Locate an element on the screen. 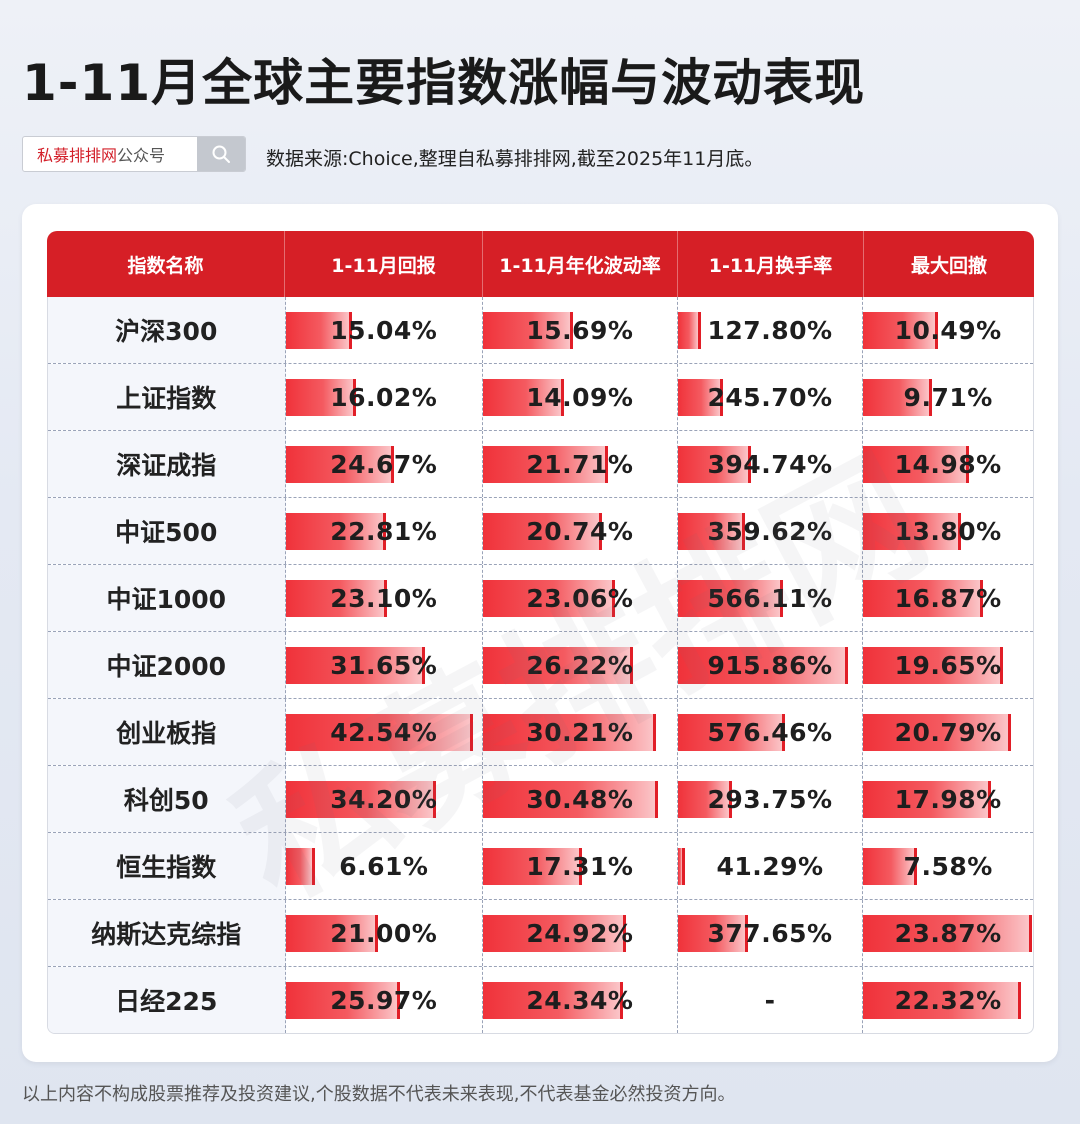  value-cell: 359.62% is located at coordinates (770, 531).